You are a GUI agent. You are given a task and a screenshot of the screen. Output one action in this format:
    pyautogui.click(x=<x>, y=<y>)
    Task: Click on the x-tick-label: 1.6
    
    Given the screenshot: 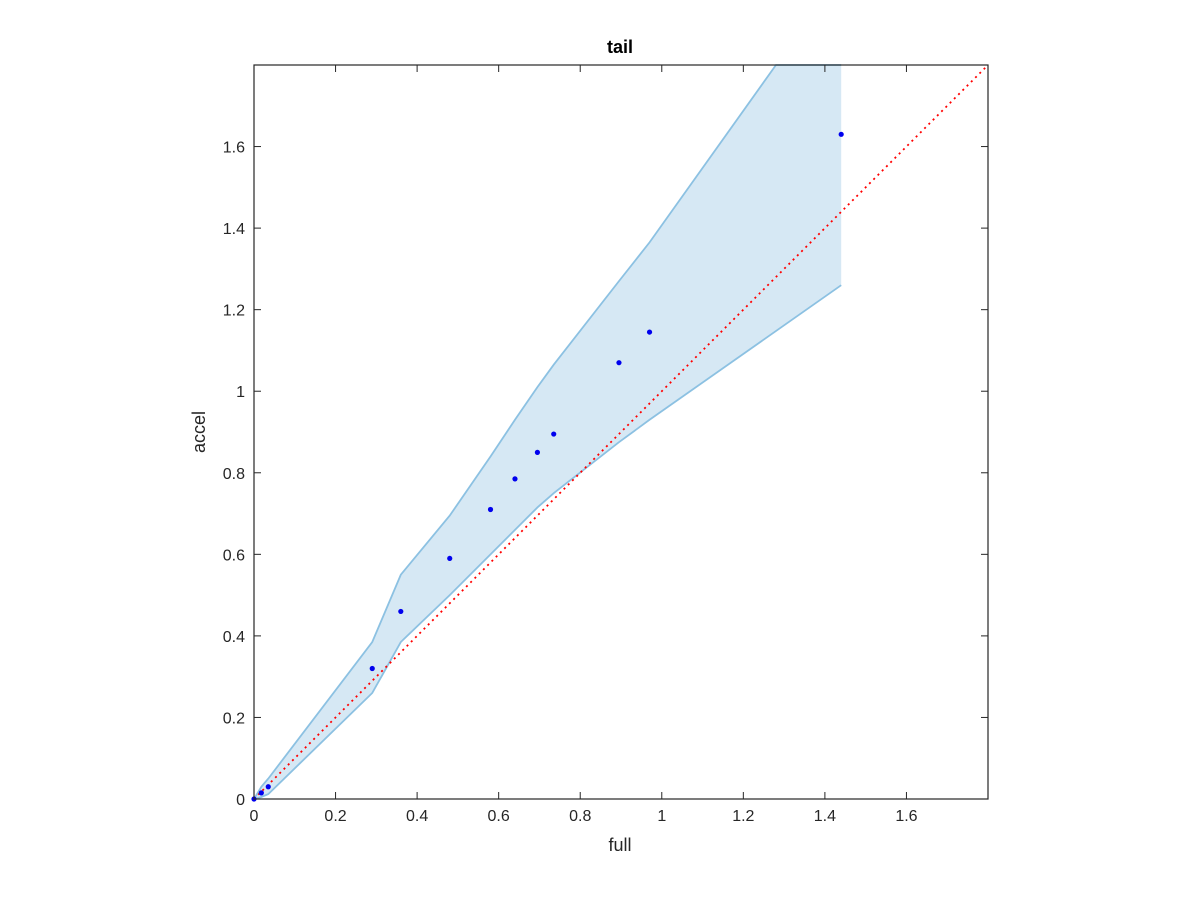 What is the action you would take?
    pyautogui.click(x=906, y=816)
    